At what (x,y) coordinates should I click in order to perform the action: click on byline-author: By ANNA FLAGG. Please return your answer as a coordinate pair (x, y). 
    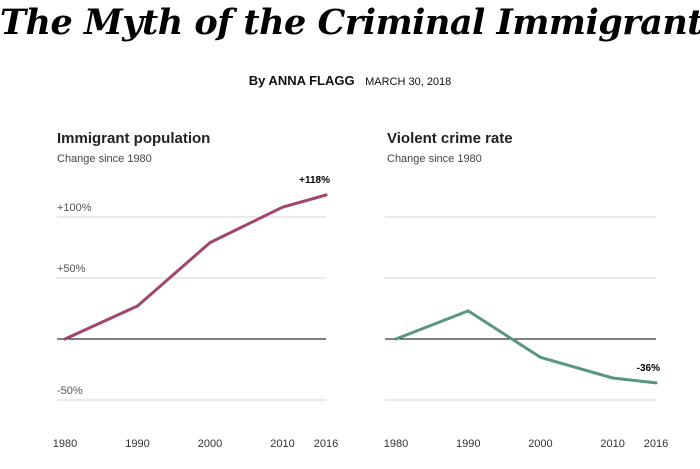
    Looking at the image, I should click on (301, 80).